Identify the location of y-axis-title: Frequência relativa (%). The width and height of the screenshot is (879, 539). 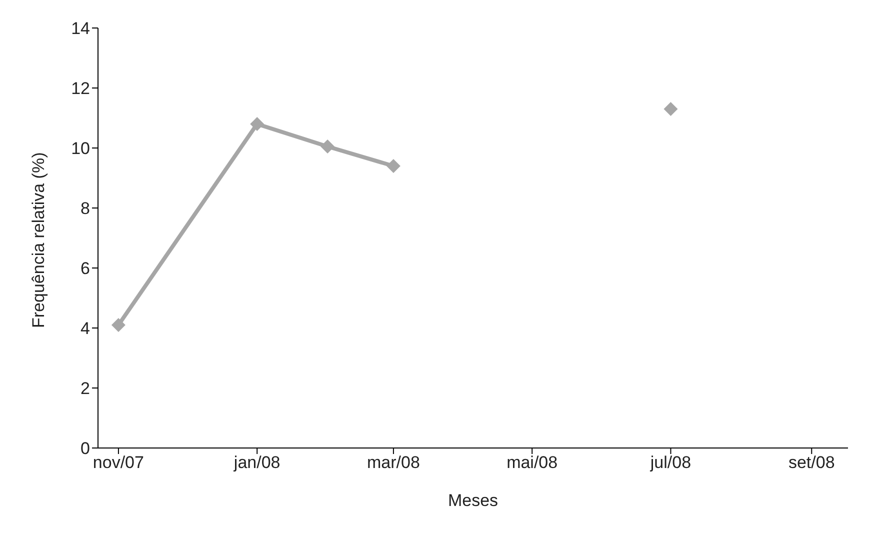
(38, 240).